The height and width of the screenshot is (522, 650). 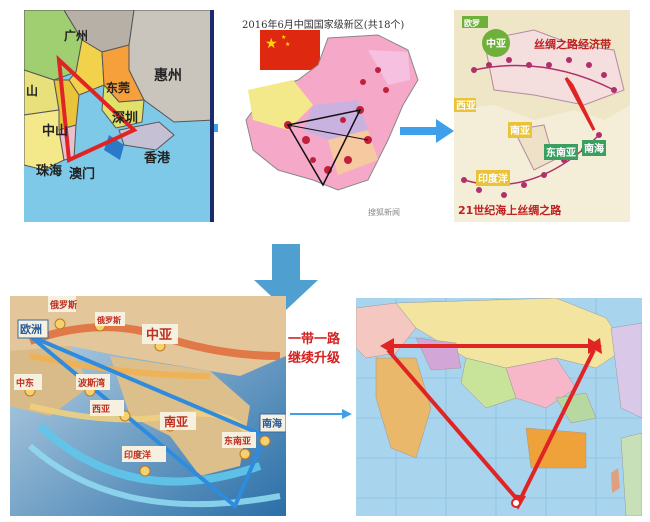 I want to click on region-label: 南亚, so click(x=520, y=130).